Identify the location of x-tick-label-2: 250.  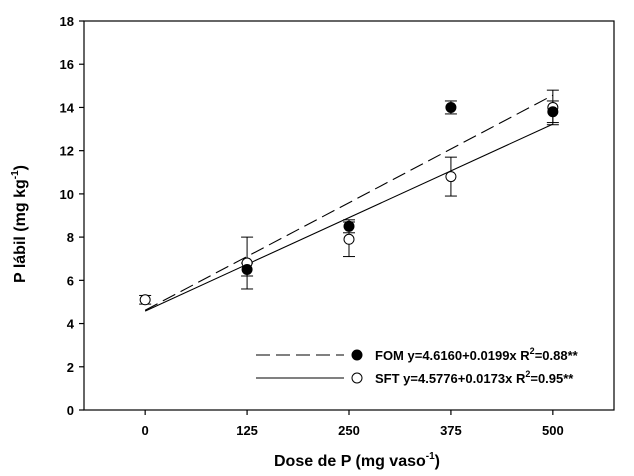
(349, 430).